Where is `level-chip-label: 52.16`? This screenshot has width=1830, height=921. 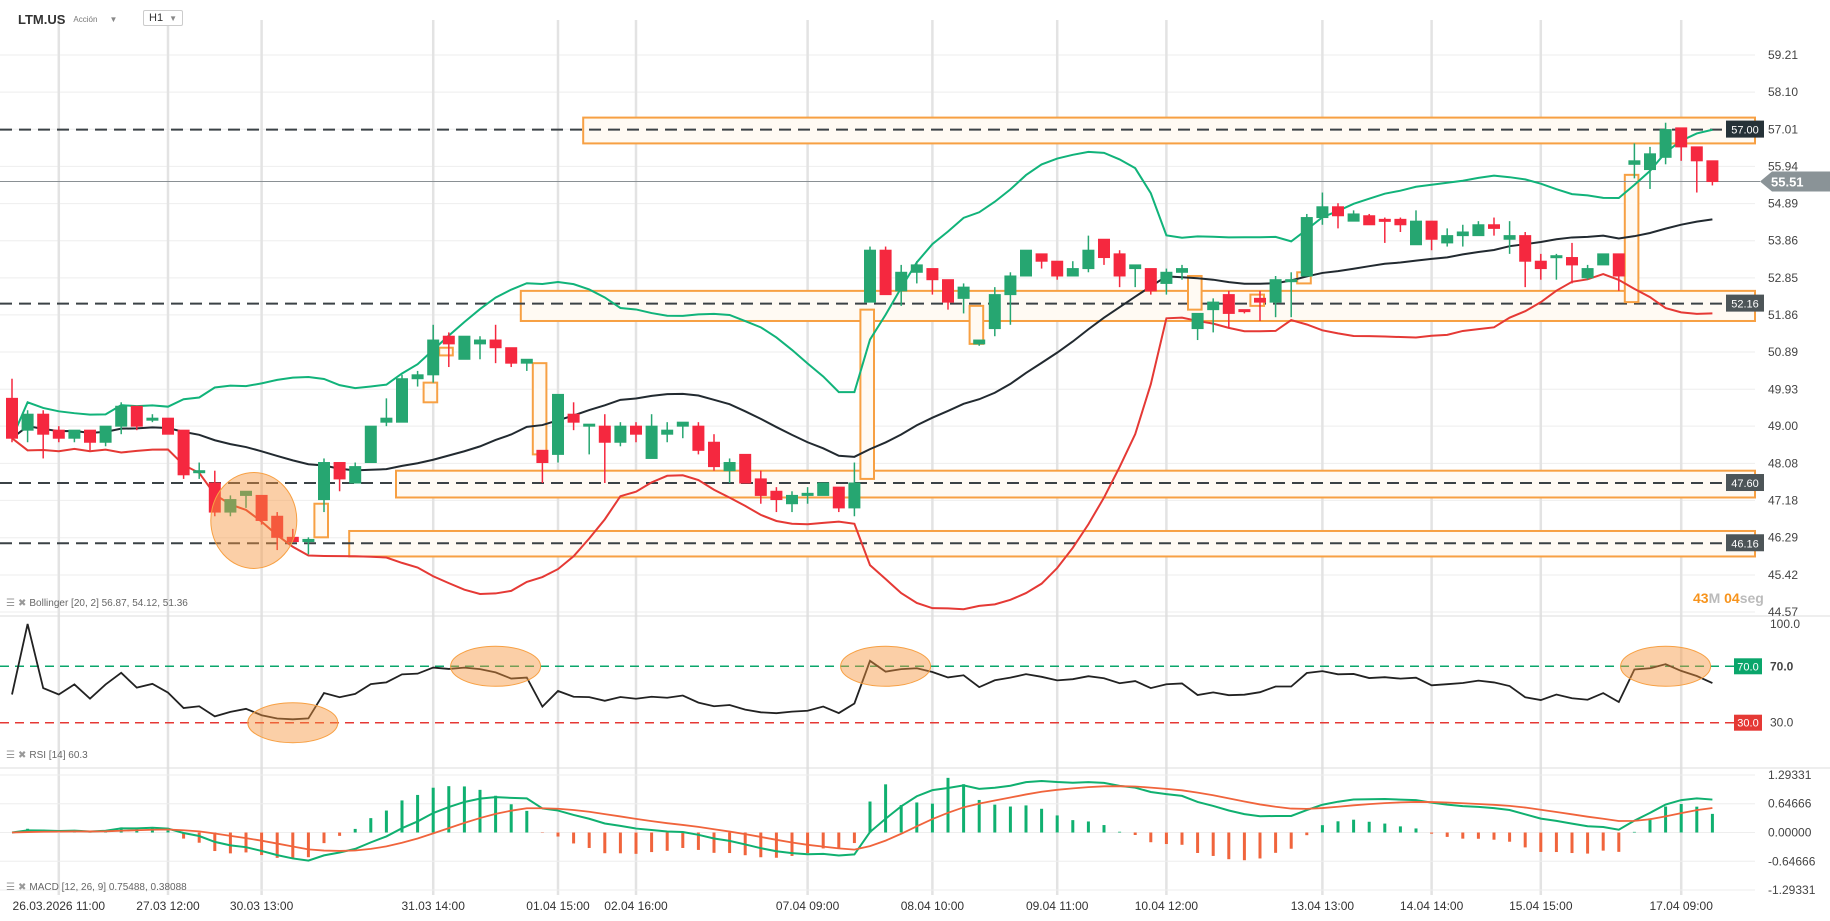 level-chip-label: 52.16 is located at coordinates (1745, 305).